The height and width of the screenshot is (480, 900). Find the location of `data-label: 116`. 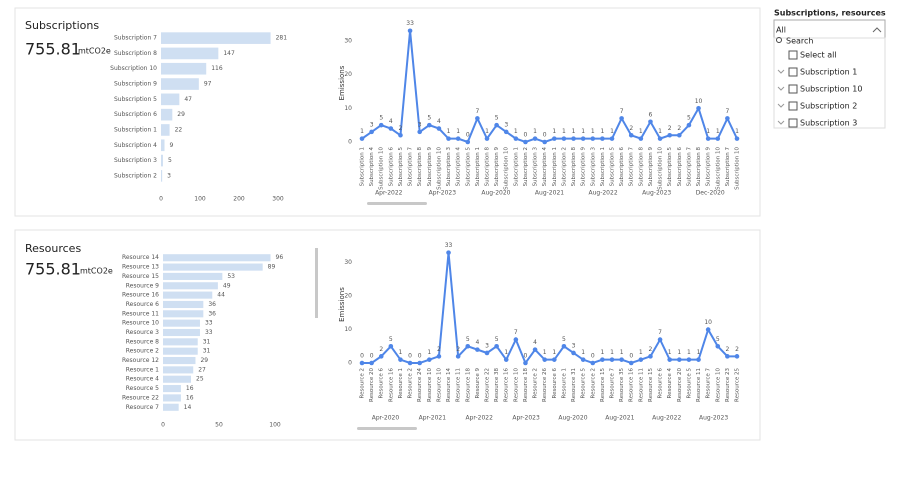

data-label: 116 is located at coordinates (217, 68).